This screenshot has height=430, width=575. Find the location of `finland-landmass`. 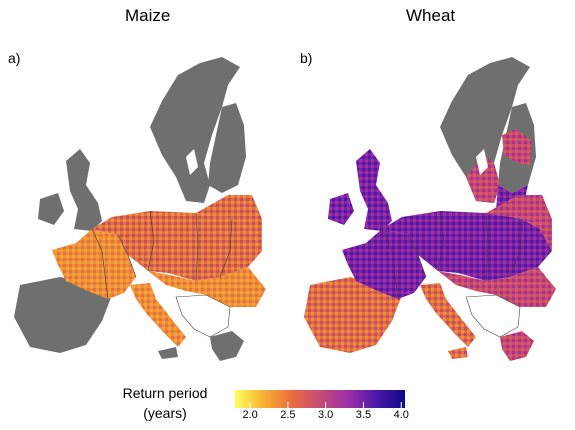

finland-landmass is located at coordinates (227, 148).